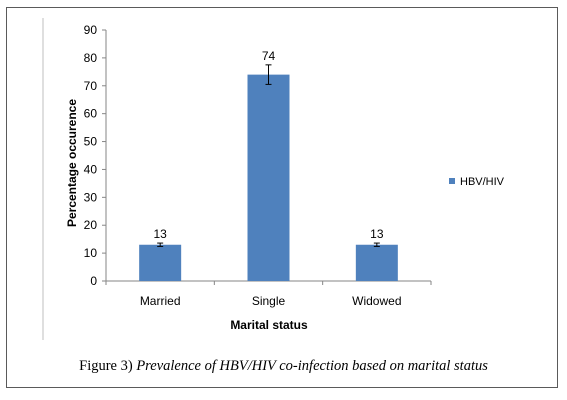  Describe the element at coordinates (269, 325) in the screenshot. I see `x-axis-label: Marital status` at that location.